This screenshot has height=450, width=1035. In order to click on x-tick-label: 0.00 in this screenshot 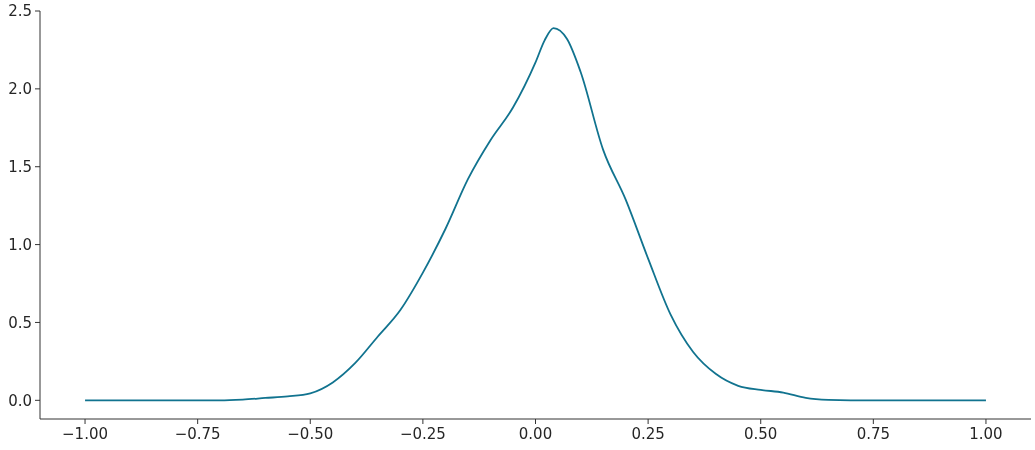, I will do `click(535, 433)`.